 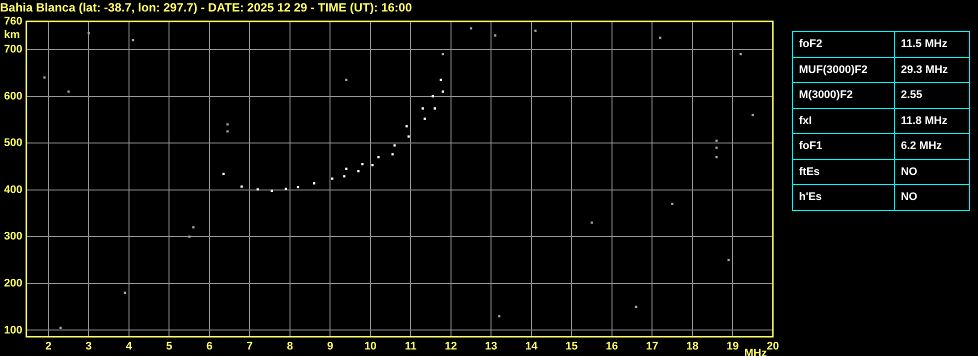 What do you see at coordinates (491, 346) in the screenshot?
I see `x-tick-label: 13` at bounding box center [491, 346].